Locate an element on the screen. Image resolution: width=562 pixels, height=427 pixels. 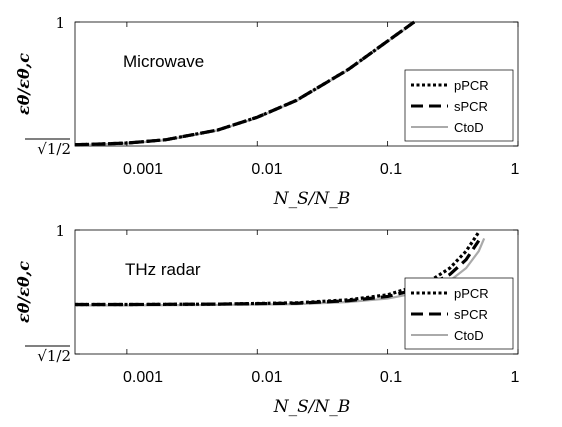
series-group is located at coordinates (280, 269).